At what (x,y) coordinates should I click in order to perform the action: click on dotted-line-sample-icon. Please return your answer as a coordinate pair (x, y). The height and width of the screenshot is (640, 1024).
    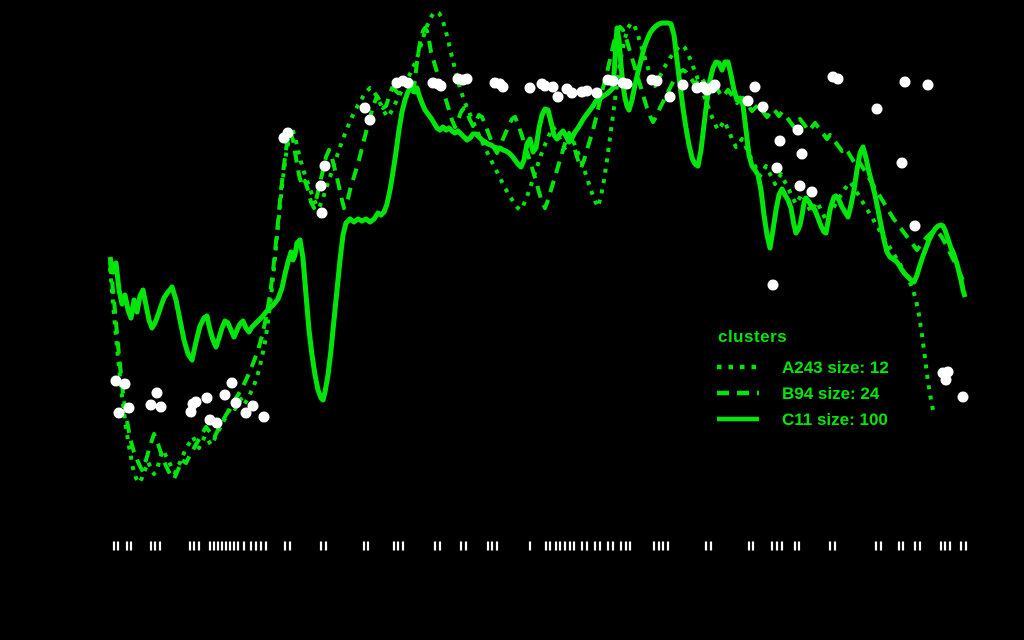
    Looking at the image, I should click on (738, 367).